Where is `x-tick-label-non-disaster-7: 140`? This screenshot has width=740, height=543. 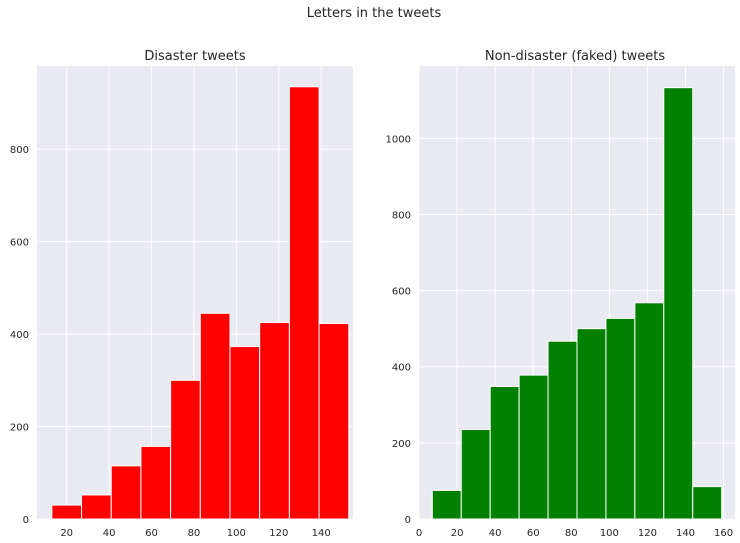 x-tick-label-non-disaster-7: 140 is located at coordinates (685, 533).